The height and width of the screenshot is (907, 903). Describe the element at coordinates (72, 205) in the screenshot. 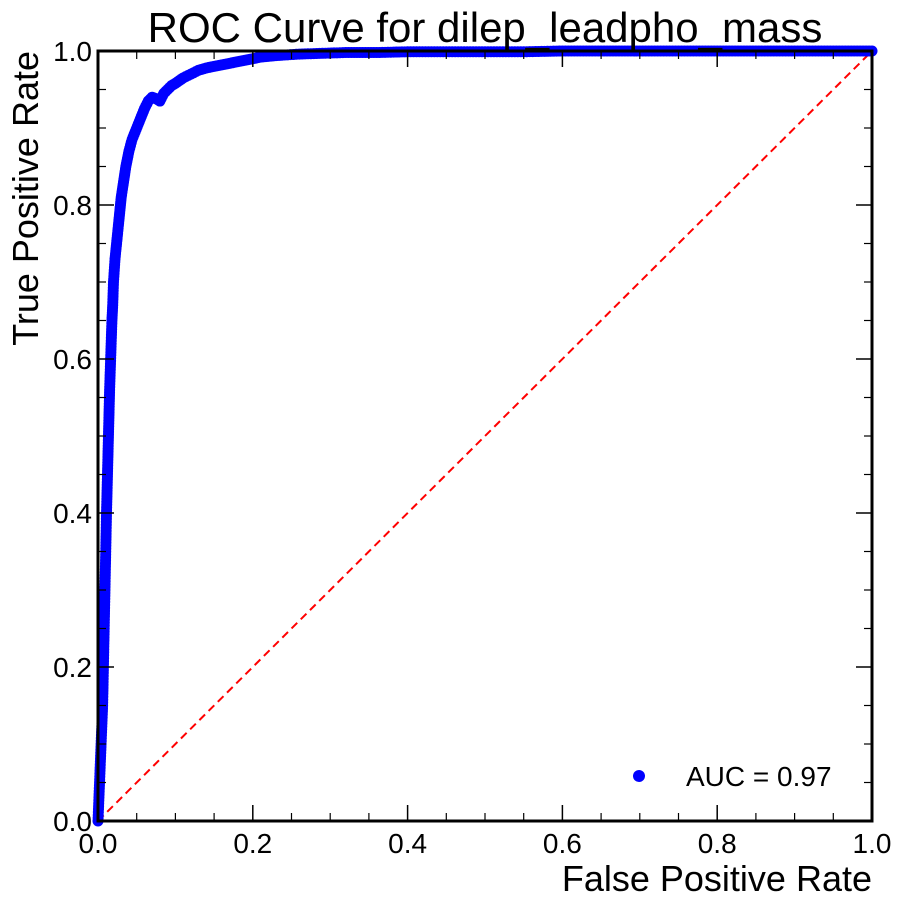

I see `y-tick-label: 0.8` at that location.